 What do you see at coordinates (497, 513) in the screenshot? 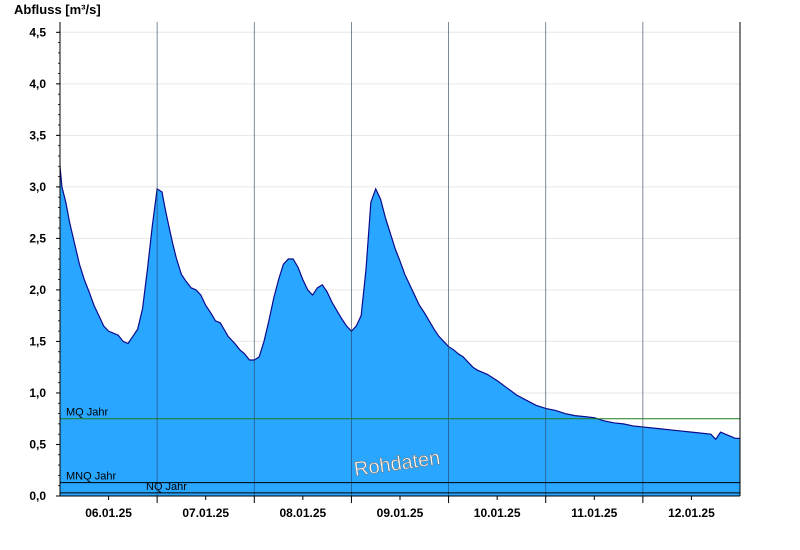
I see `x-tick-label-4: 10.01.25` at bounding box center [497, 513].